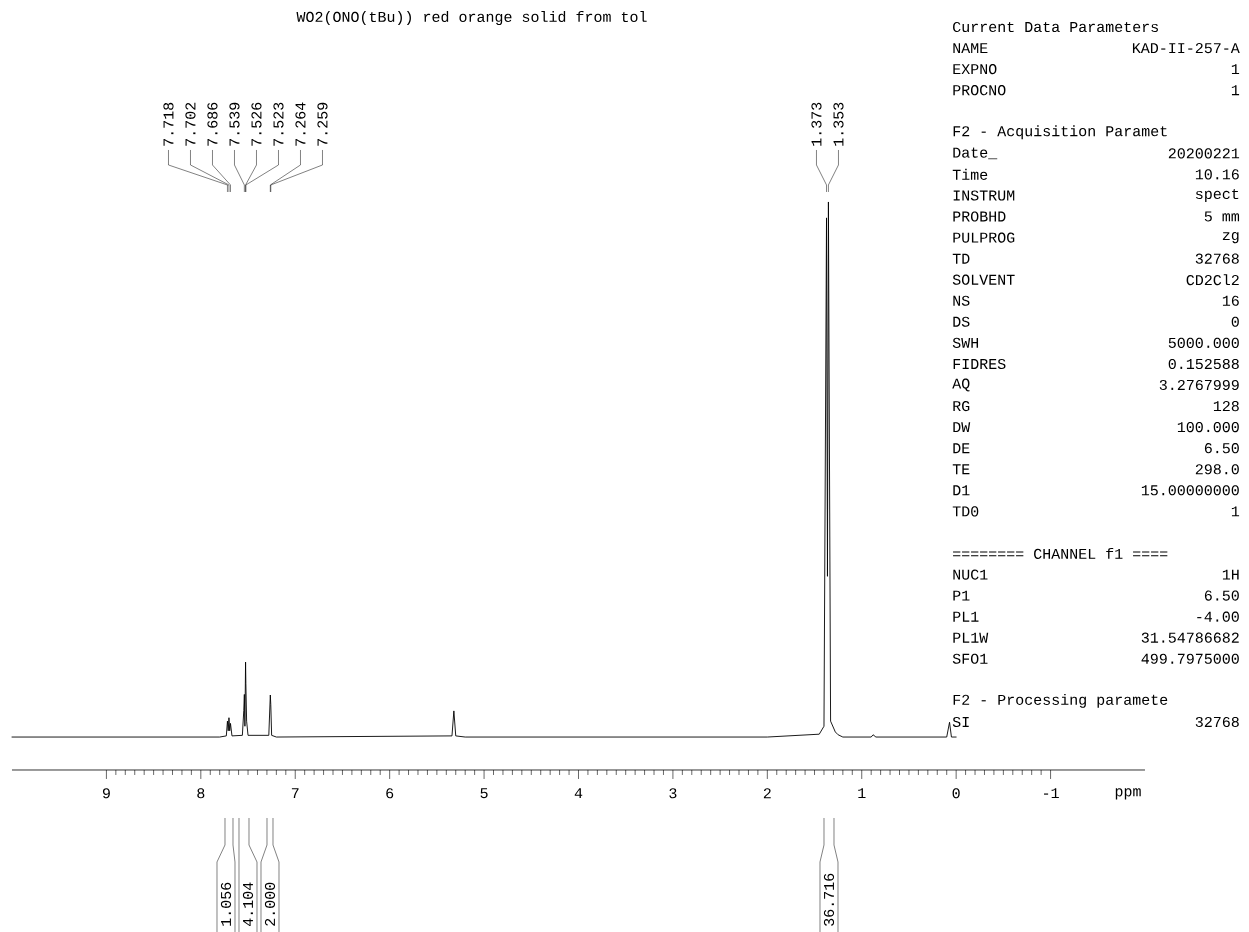 This screenshot has height=932, width=1249. Describe the element at coordinates (1217, 469) in the screenshot. I see `text: 298.0` at that location.